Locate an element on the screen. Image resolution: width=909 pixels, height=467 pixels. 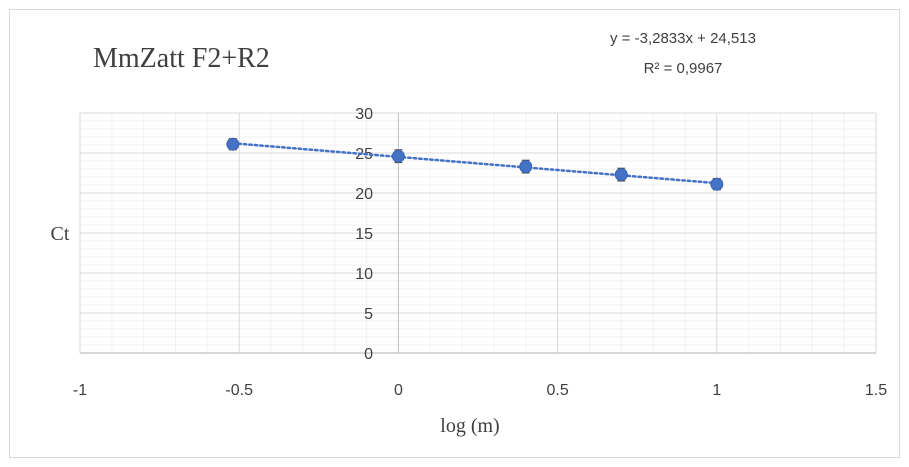
y-tick-label: 0 is located at coordinates (368, 354).